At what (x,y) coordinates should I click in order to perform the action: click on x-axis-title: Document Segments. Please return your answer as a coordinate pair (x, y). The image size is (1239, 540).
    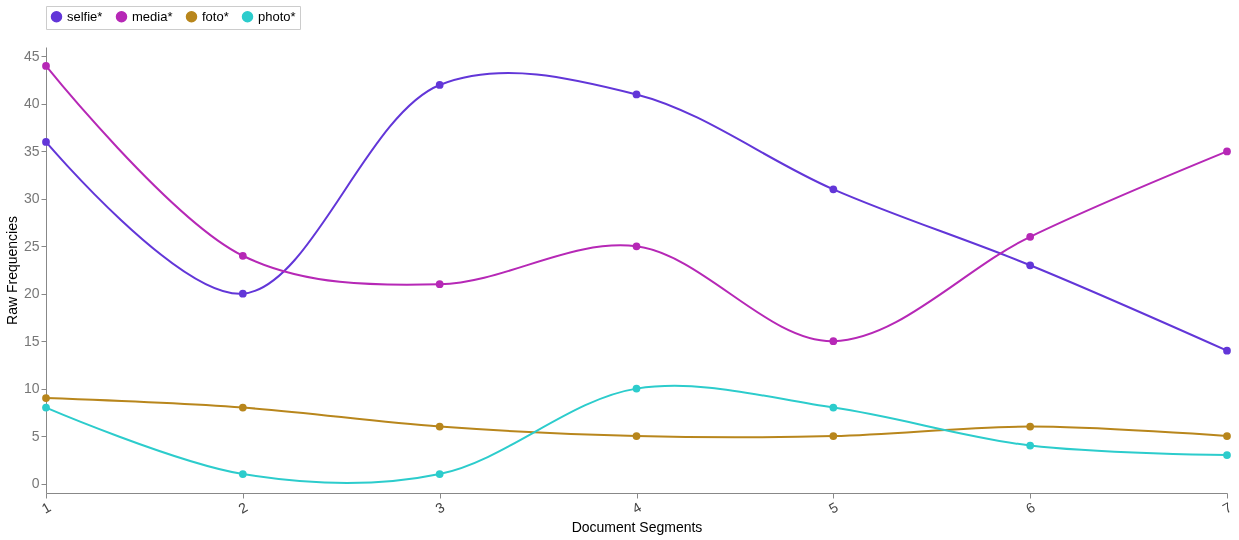
    Looking at the image, I should click on (637, 526).